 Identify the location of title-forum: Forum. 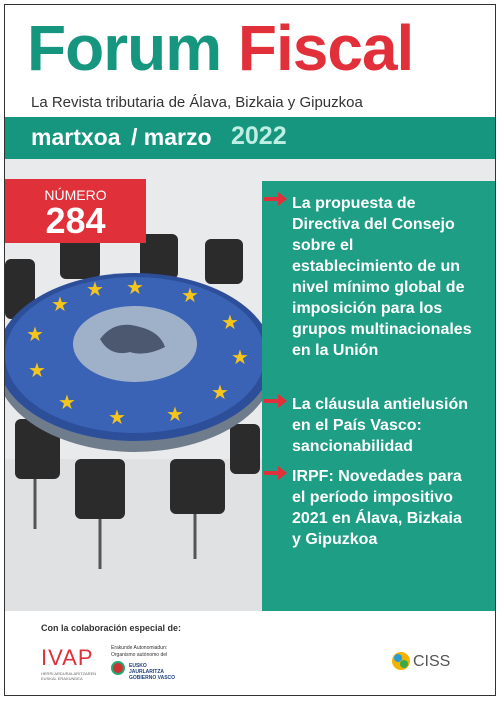
(124, 48).